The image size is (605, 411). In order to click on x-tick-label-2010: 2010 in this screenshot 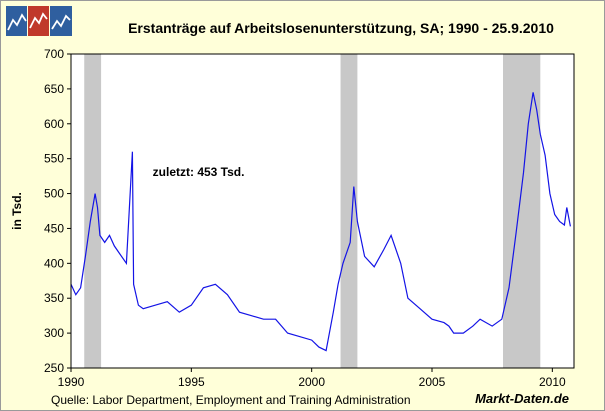, I will do `click(552, 382)`.